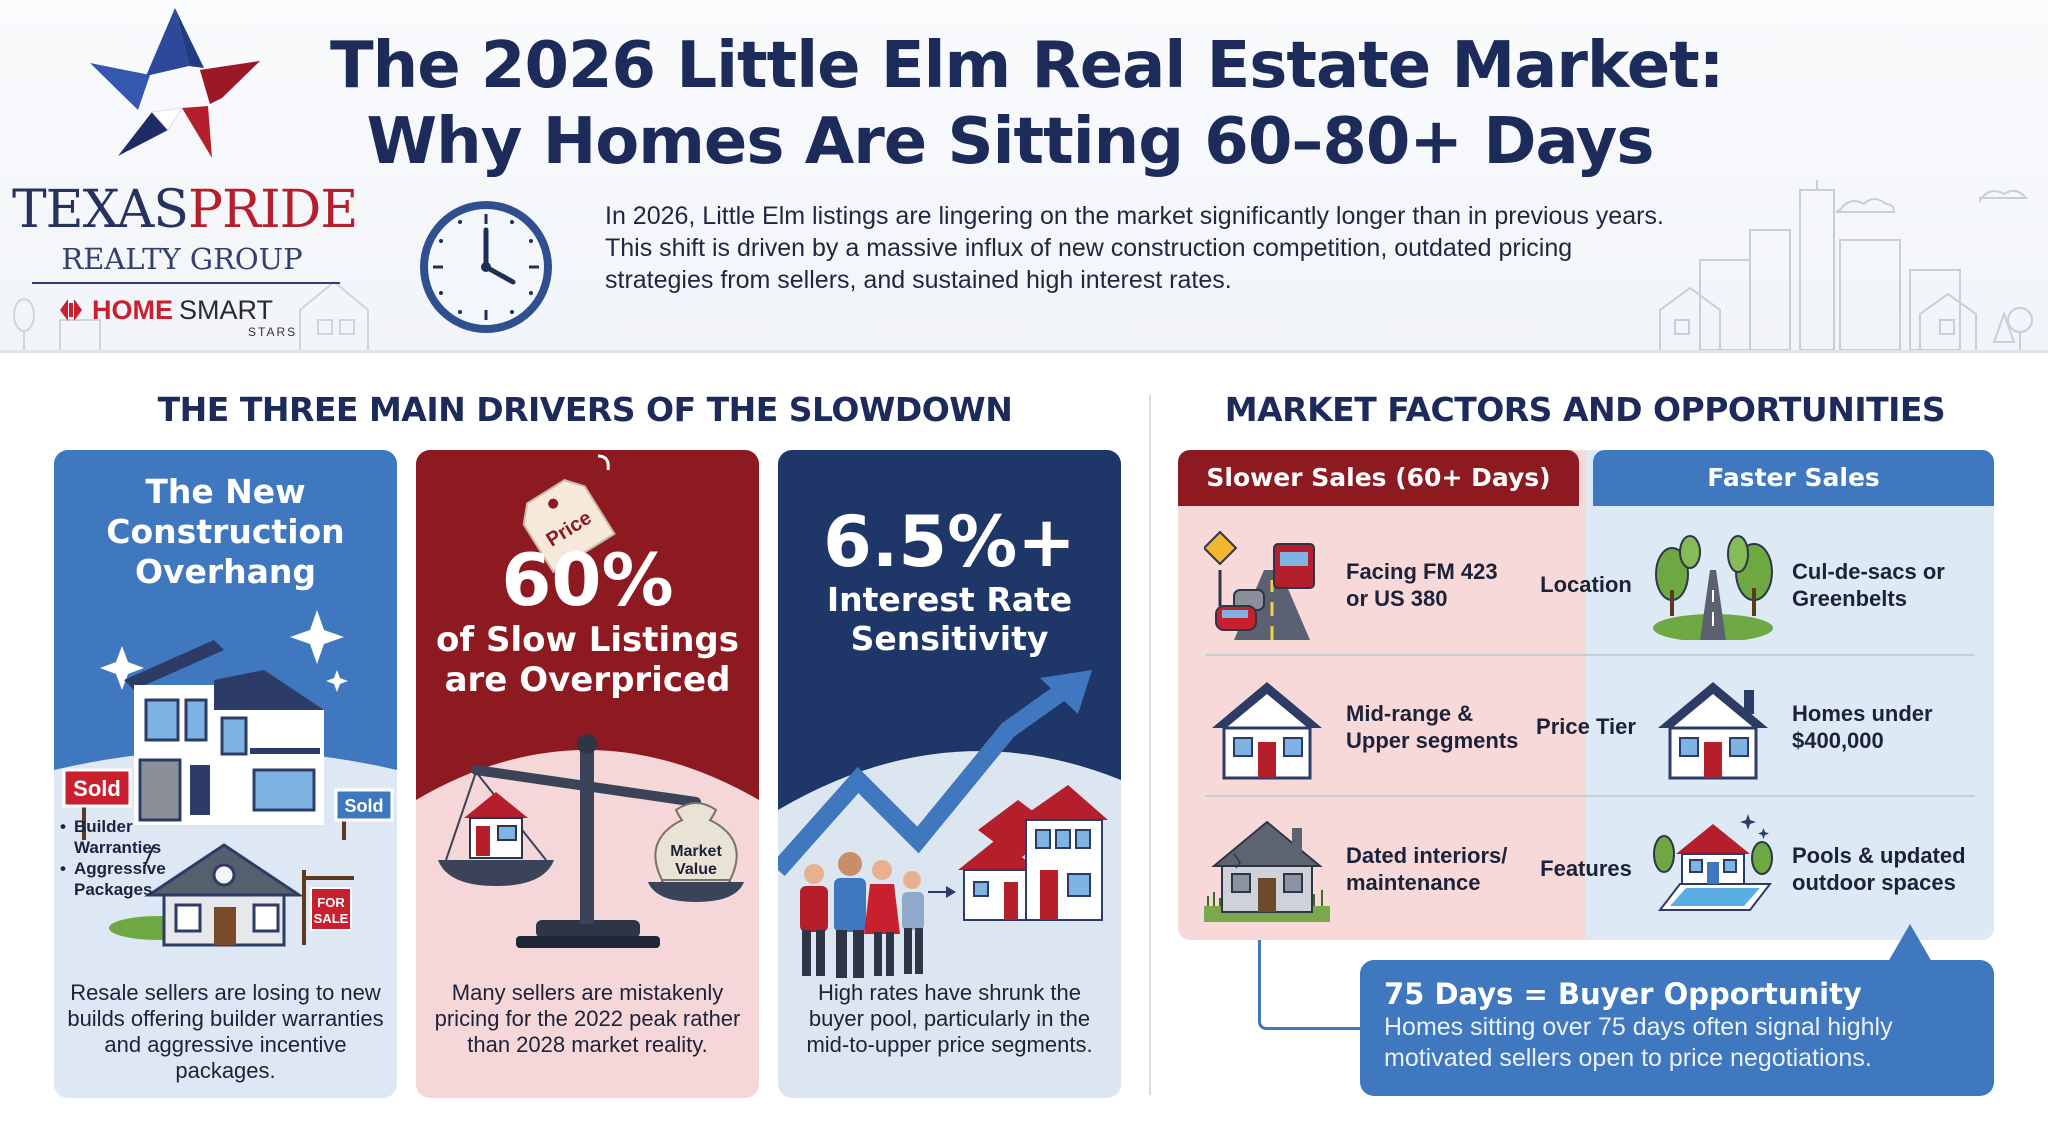  I want to click on callout-title: 75 Days = Buyer Opportunity, so click(1623, 994).